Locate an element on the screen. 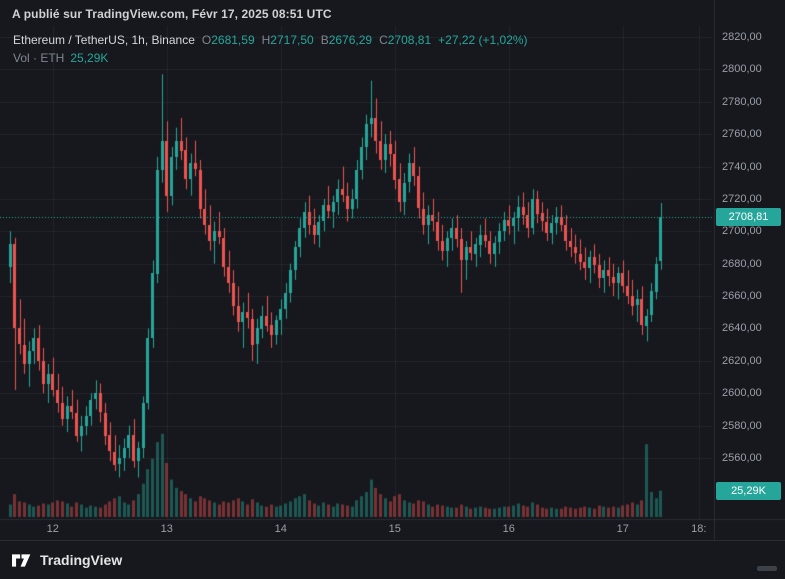  time-axis-label: 15 is located at coordinates (394, 529).